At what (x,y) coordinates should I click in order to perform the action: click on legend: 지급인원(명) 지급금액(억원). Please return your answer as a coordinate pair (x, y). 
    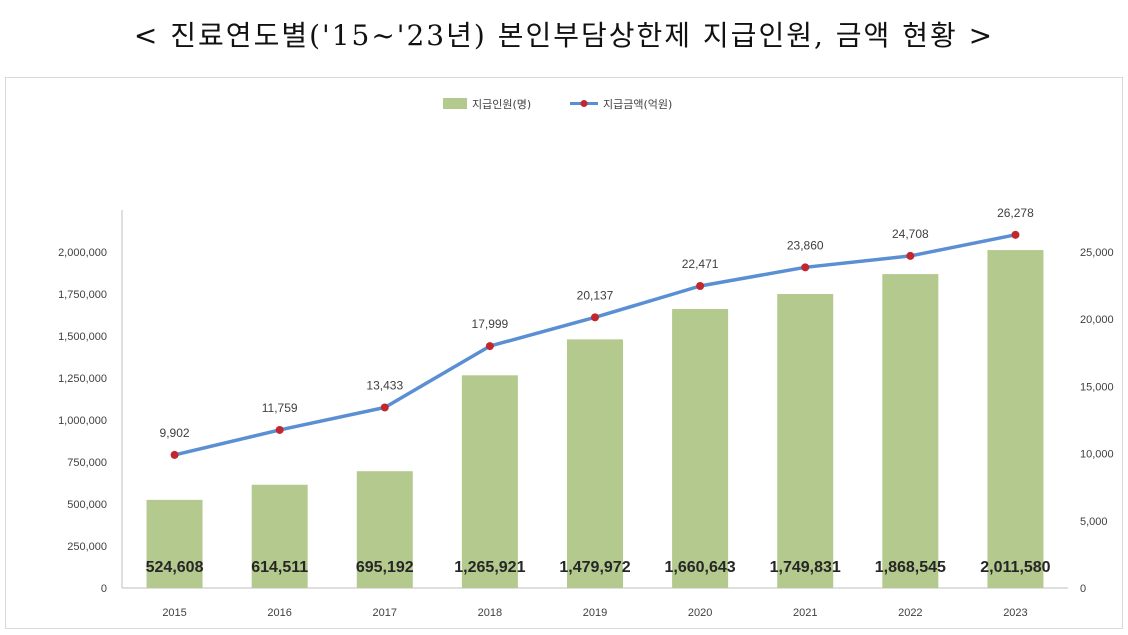
    Looking at the image, I should click on (557, 104).